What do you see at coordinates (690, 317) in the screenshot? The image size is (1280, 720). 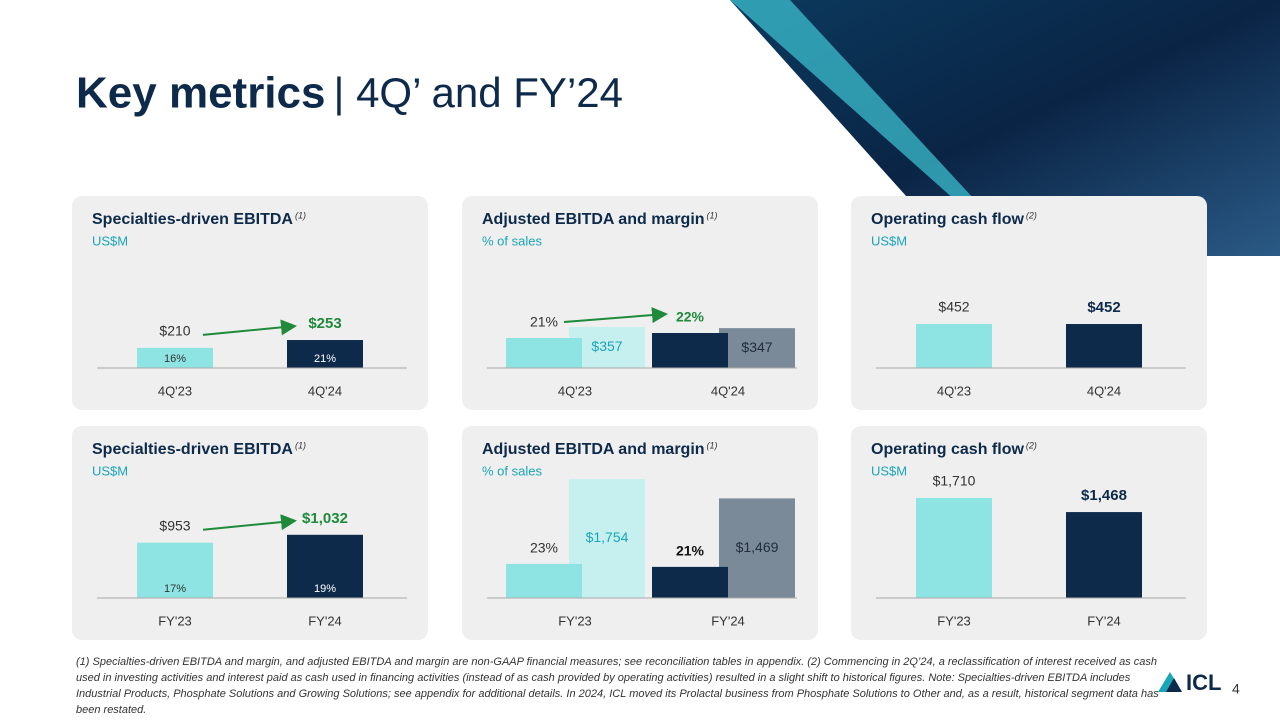 I see `margin-label: 22%` at bounding box center [690, 317].